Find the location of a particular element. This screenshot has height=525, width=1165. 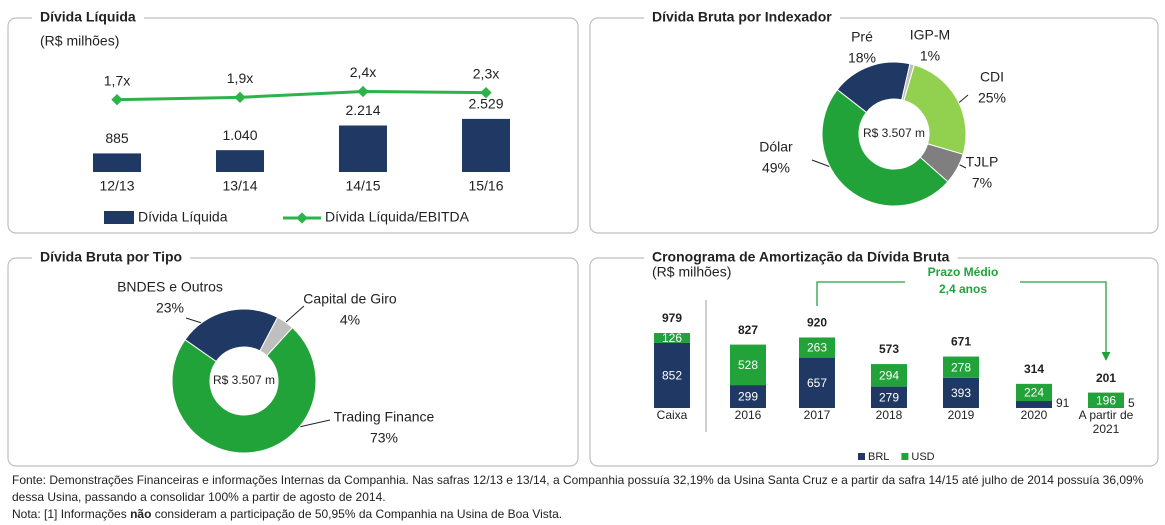

data-label: 393 is located at coordinates (961, 393).